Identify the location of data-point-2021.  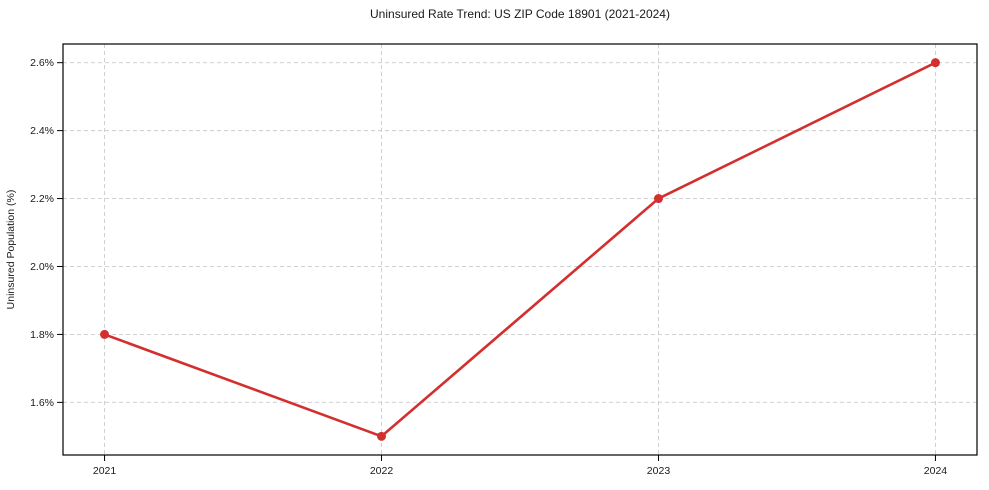
(105, 334).